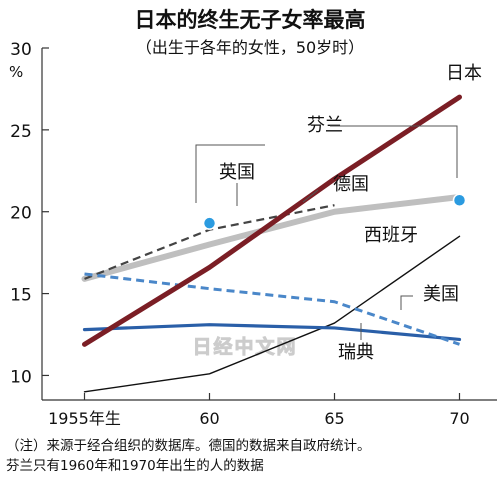 The width and height of the screenshot is (500, 499). I want to click on chart-subtitle: （出生于各年的女性，50岁时）, so click(250, 47).